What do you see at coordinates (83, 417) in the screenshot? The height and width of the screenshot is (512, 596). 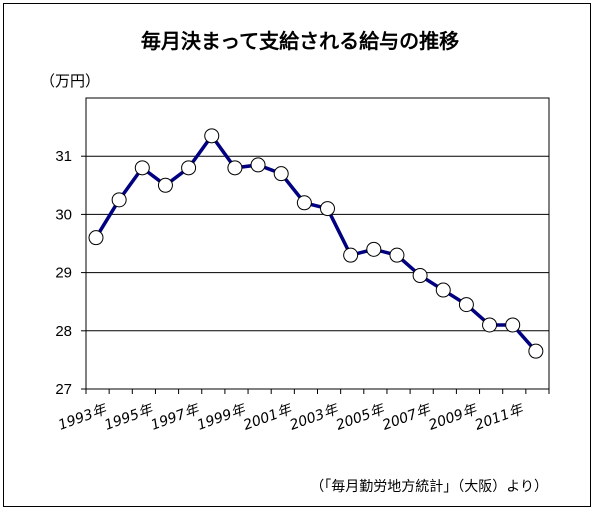 I see `x-tick-label-1993年: 1993年` at bounding box center [83, 417].